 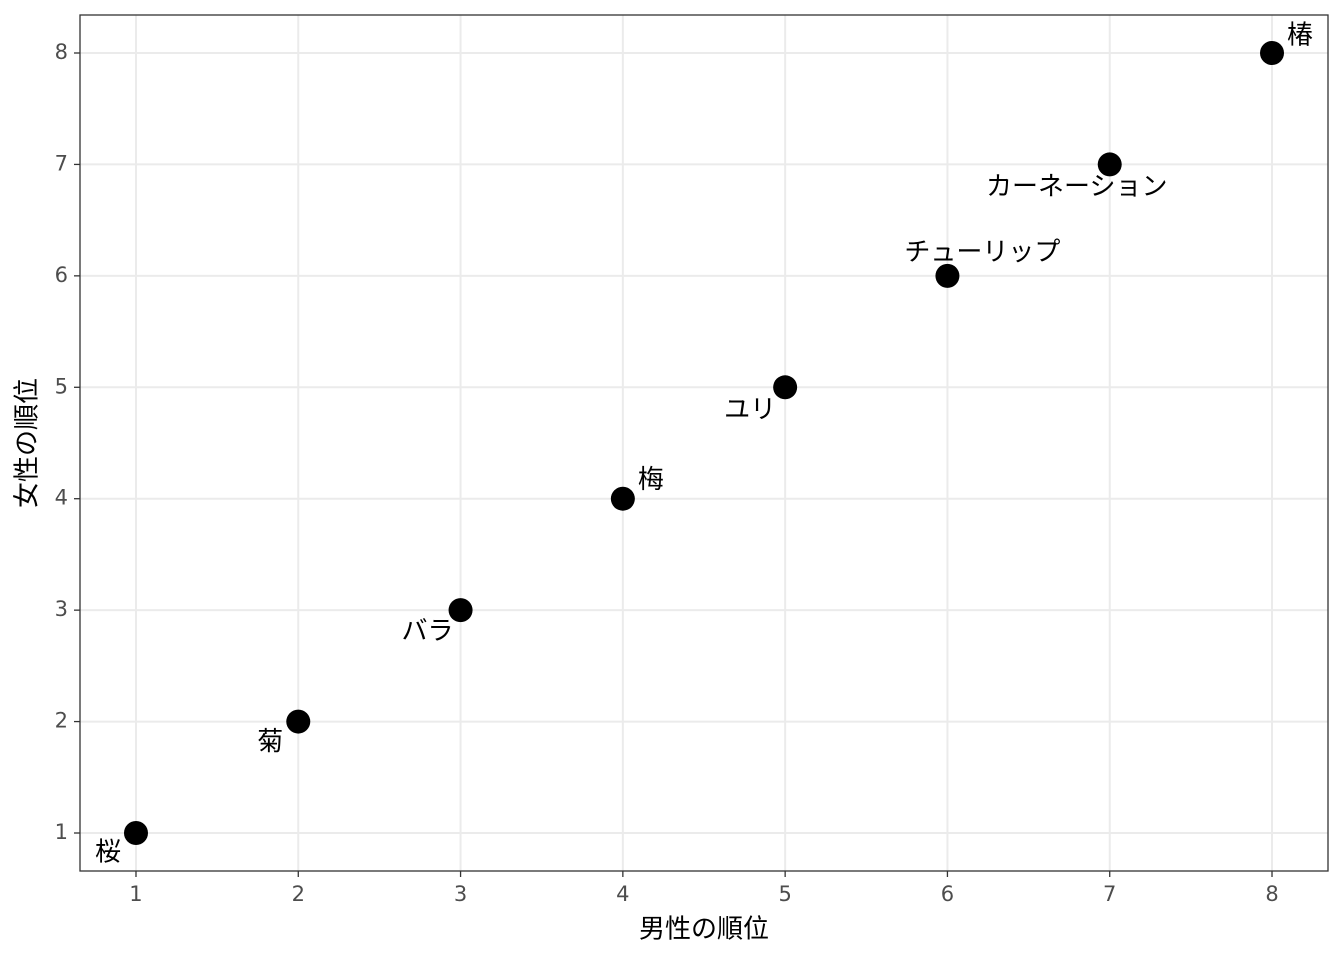 What do you see at coordinates (298, 894) in the screenshot?
I see `x-tick-label: 2` at bounding box center [298, 894].